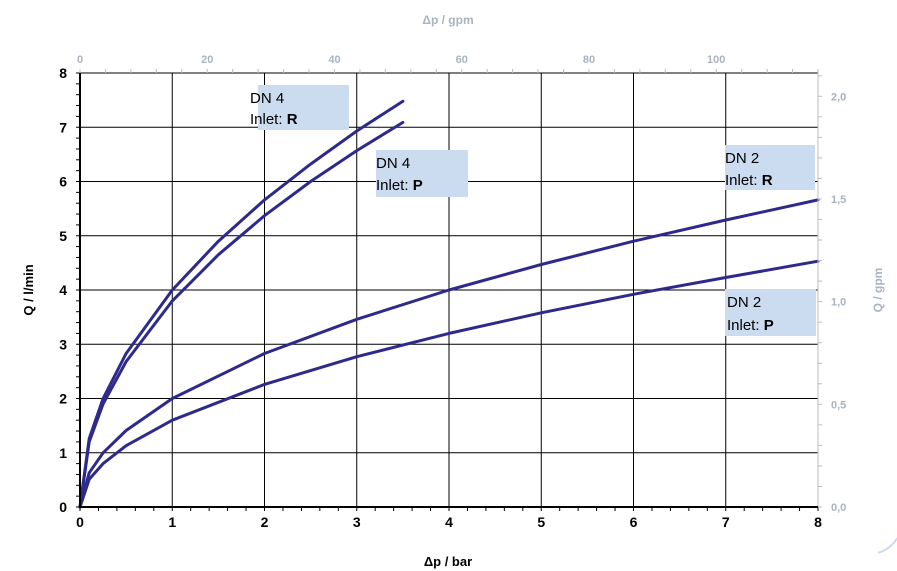 The height and width of the screenshot is (571, 897). I want to click on y2-tick-label: 0,5, so click(838, 405).